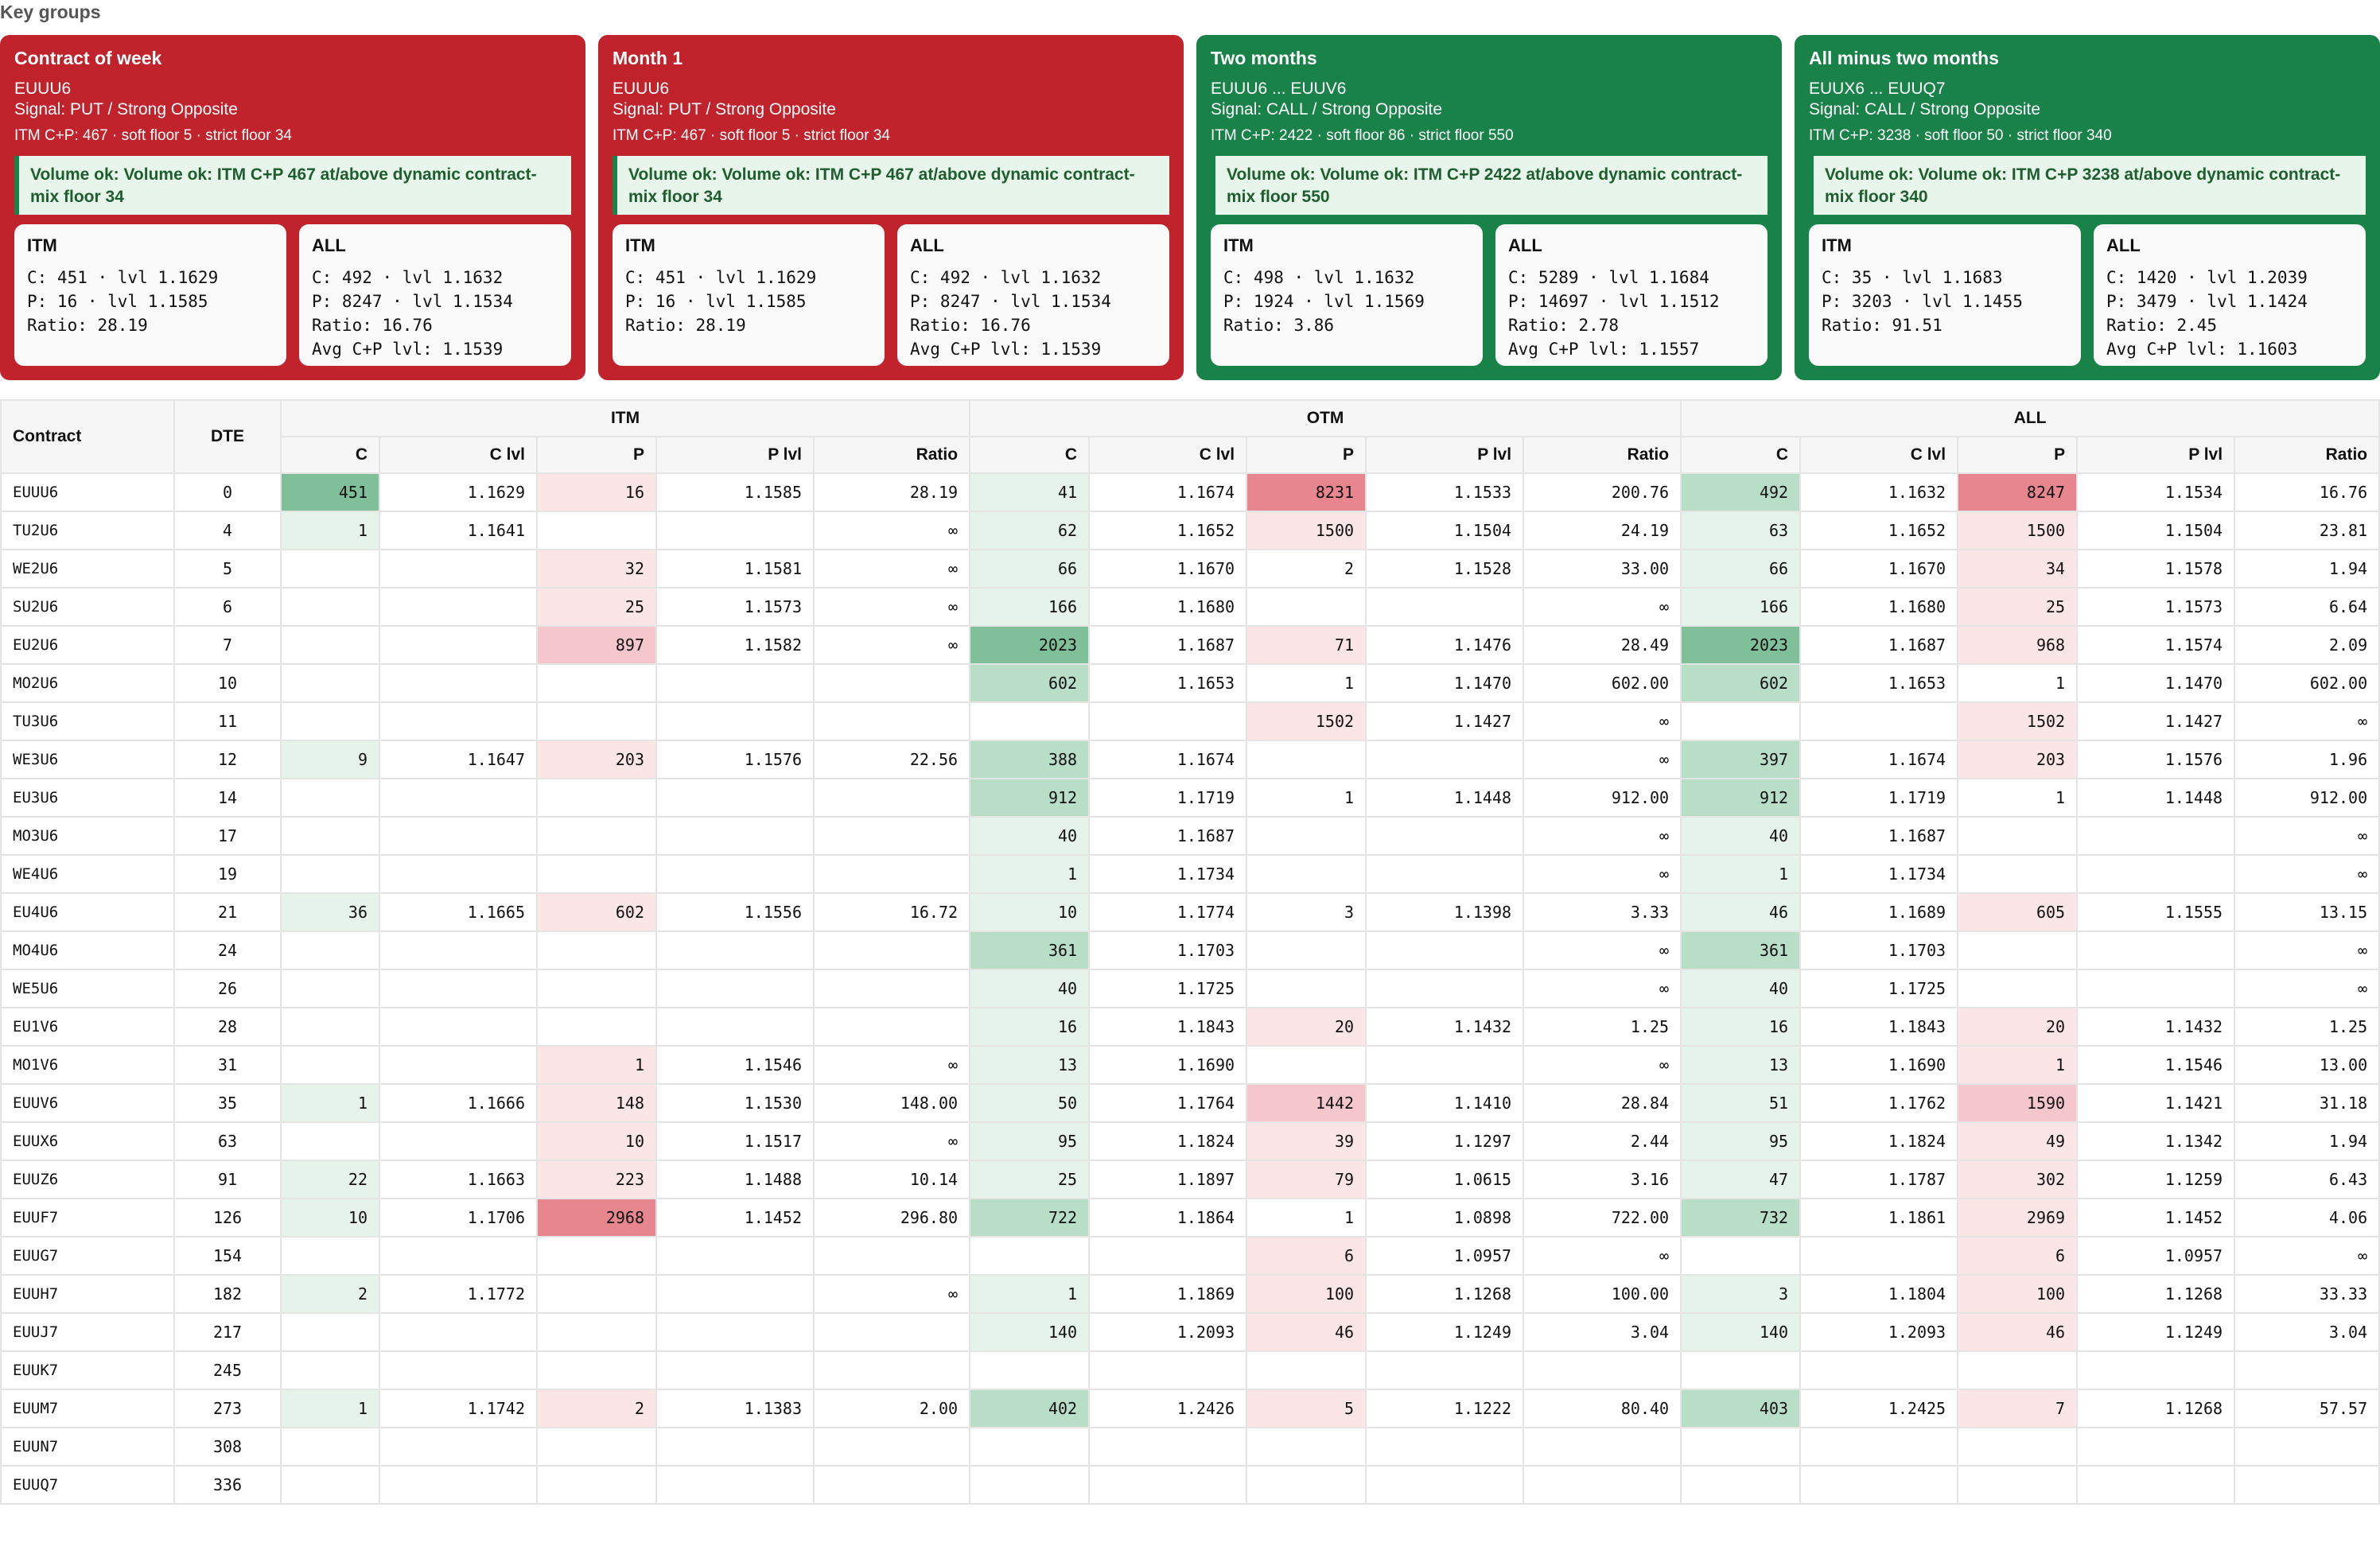 This screenshot has height=1562, width=2380. What do you see at coordinates (596, 492) in the screenshot?
I see `cell-itm-p: 16` at bounding box center [596, 492].